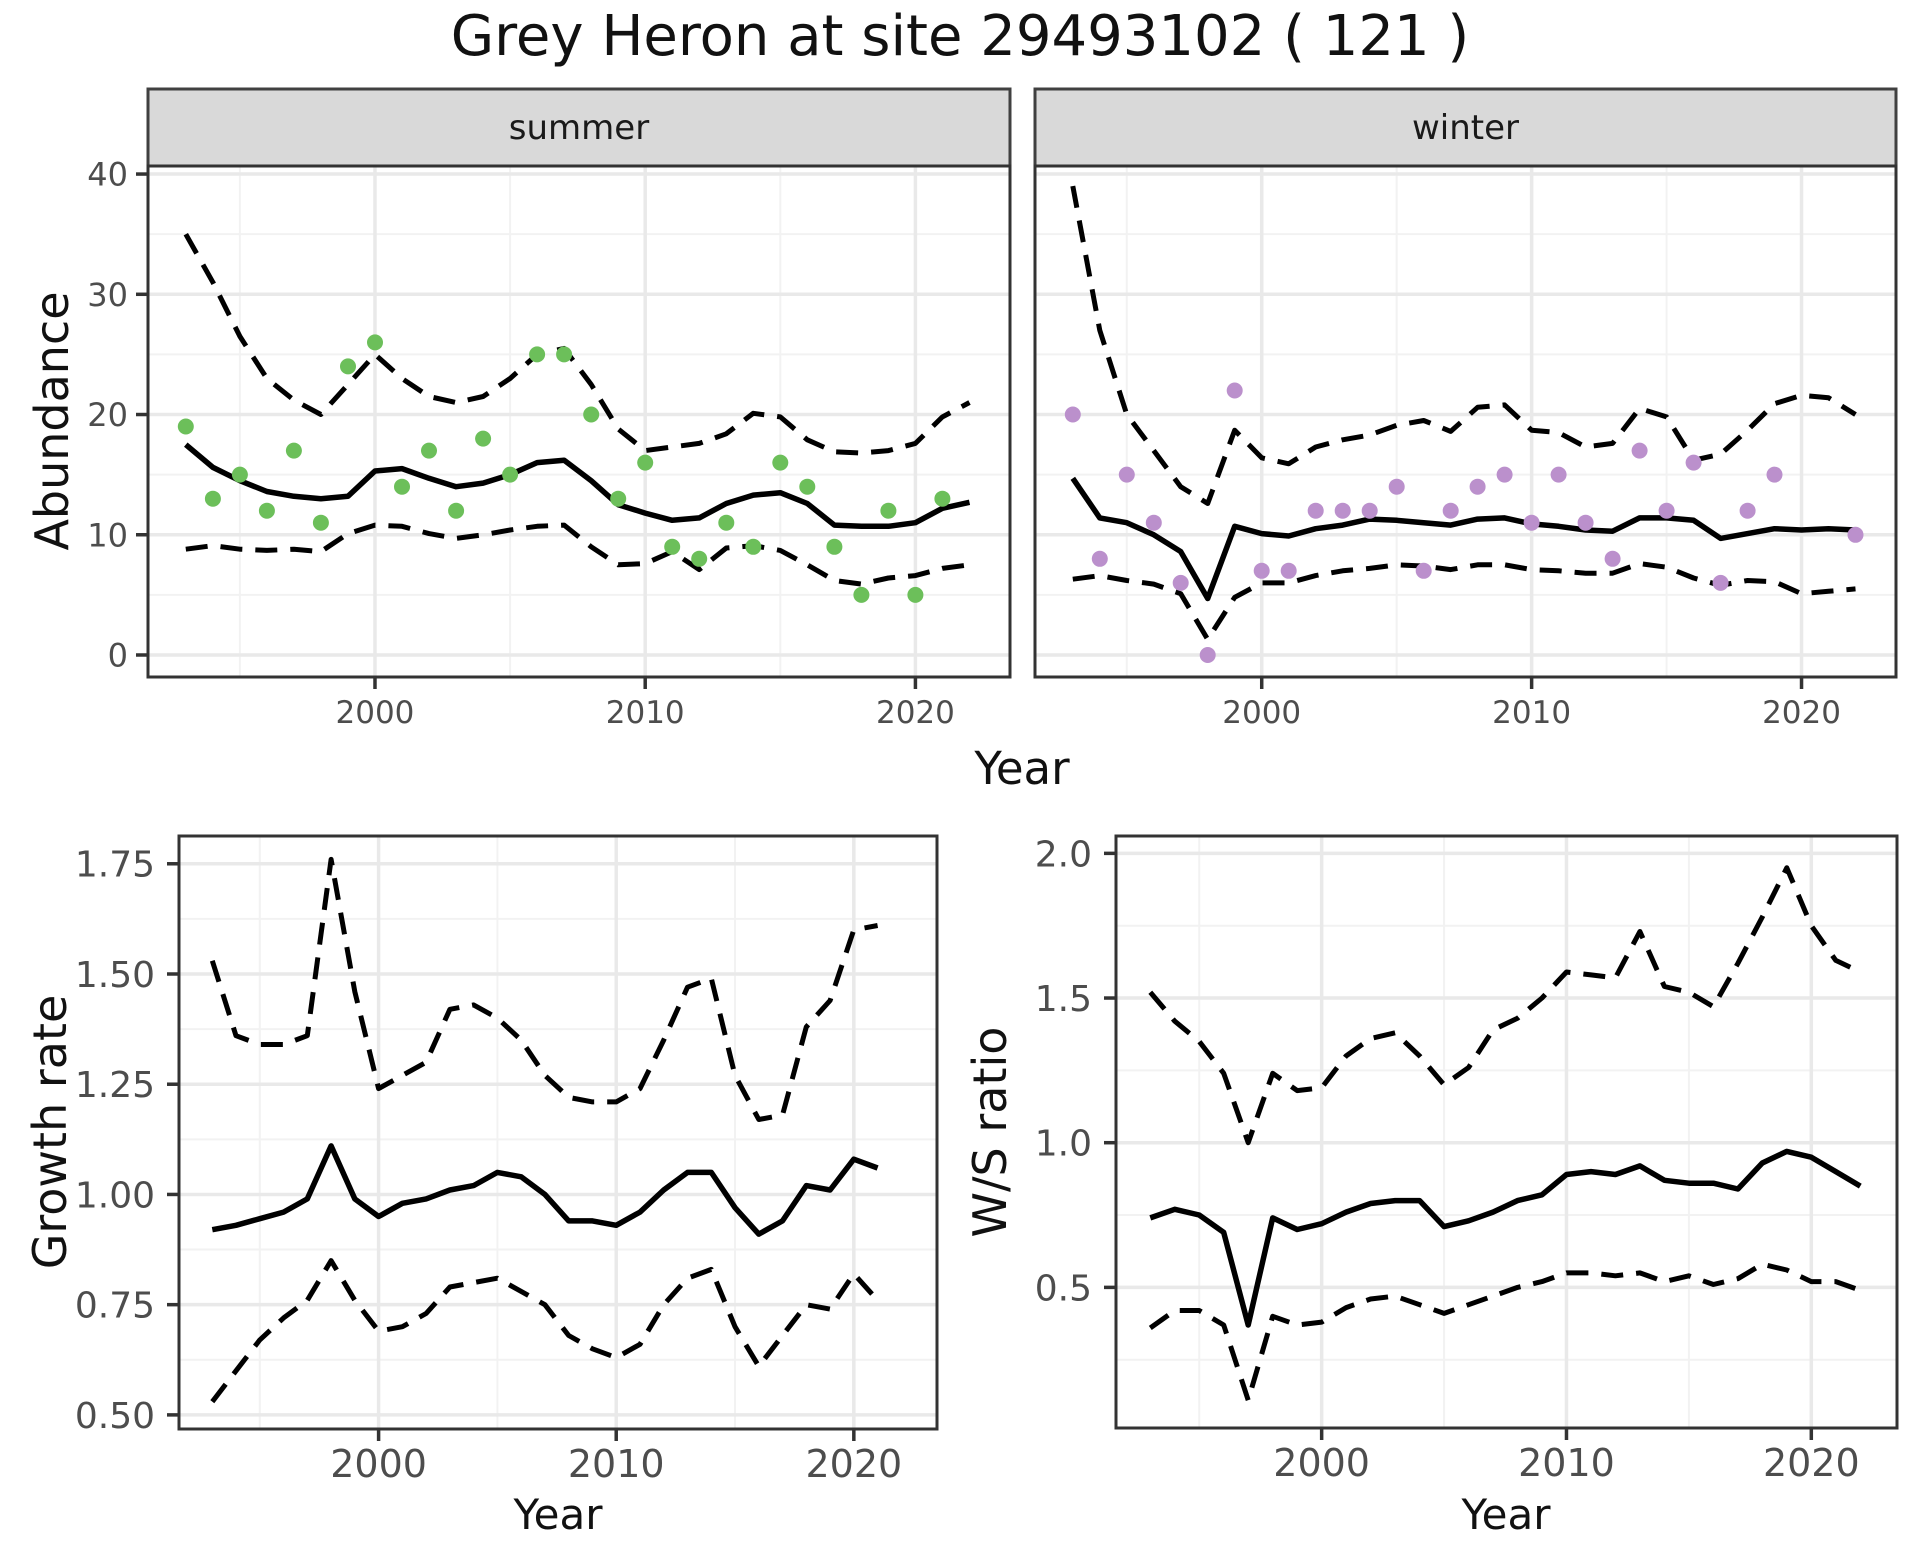 The width and height of the screenshot is (1920, 1560). I want to click on growth-y-tick-label: 1.50, so click(115, 975).